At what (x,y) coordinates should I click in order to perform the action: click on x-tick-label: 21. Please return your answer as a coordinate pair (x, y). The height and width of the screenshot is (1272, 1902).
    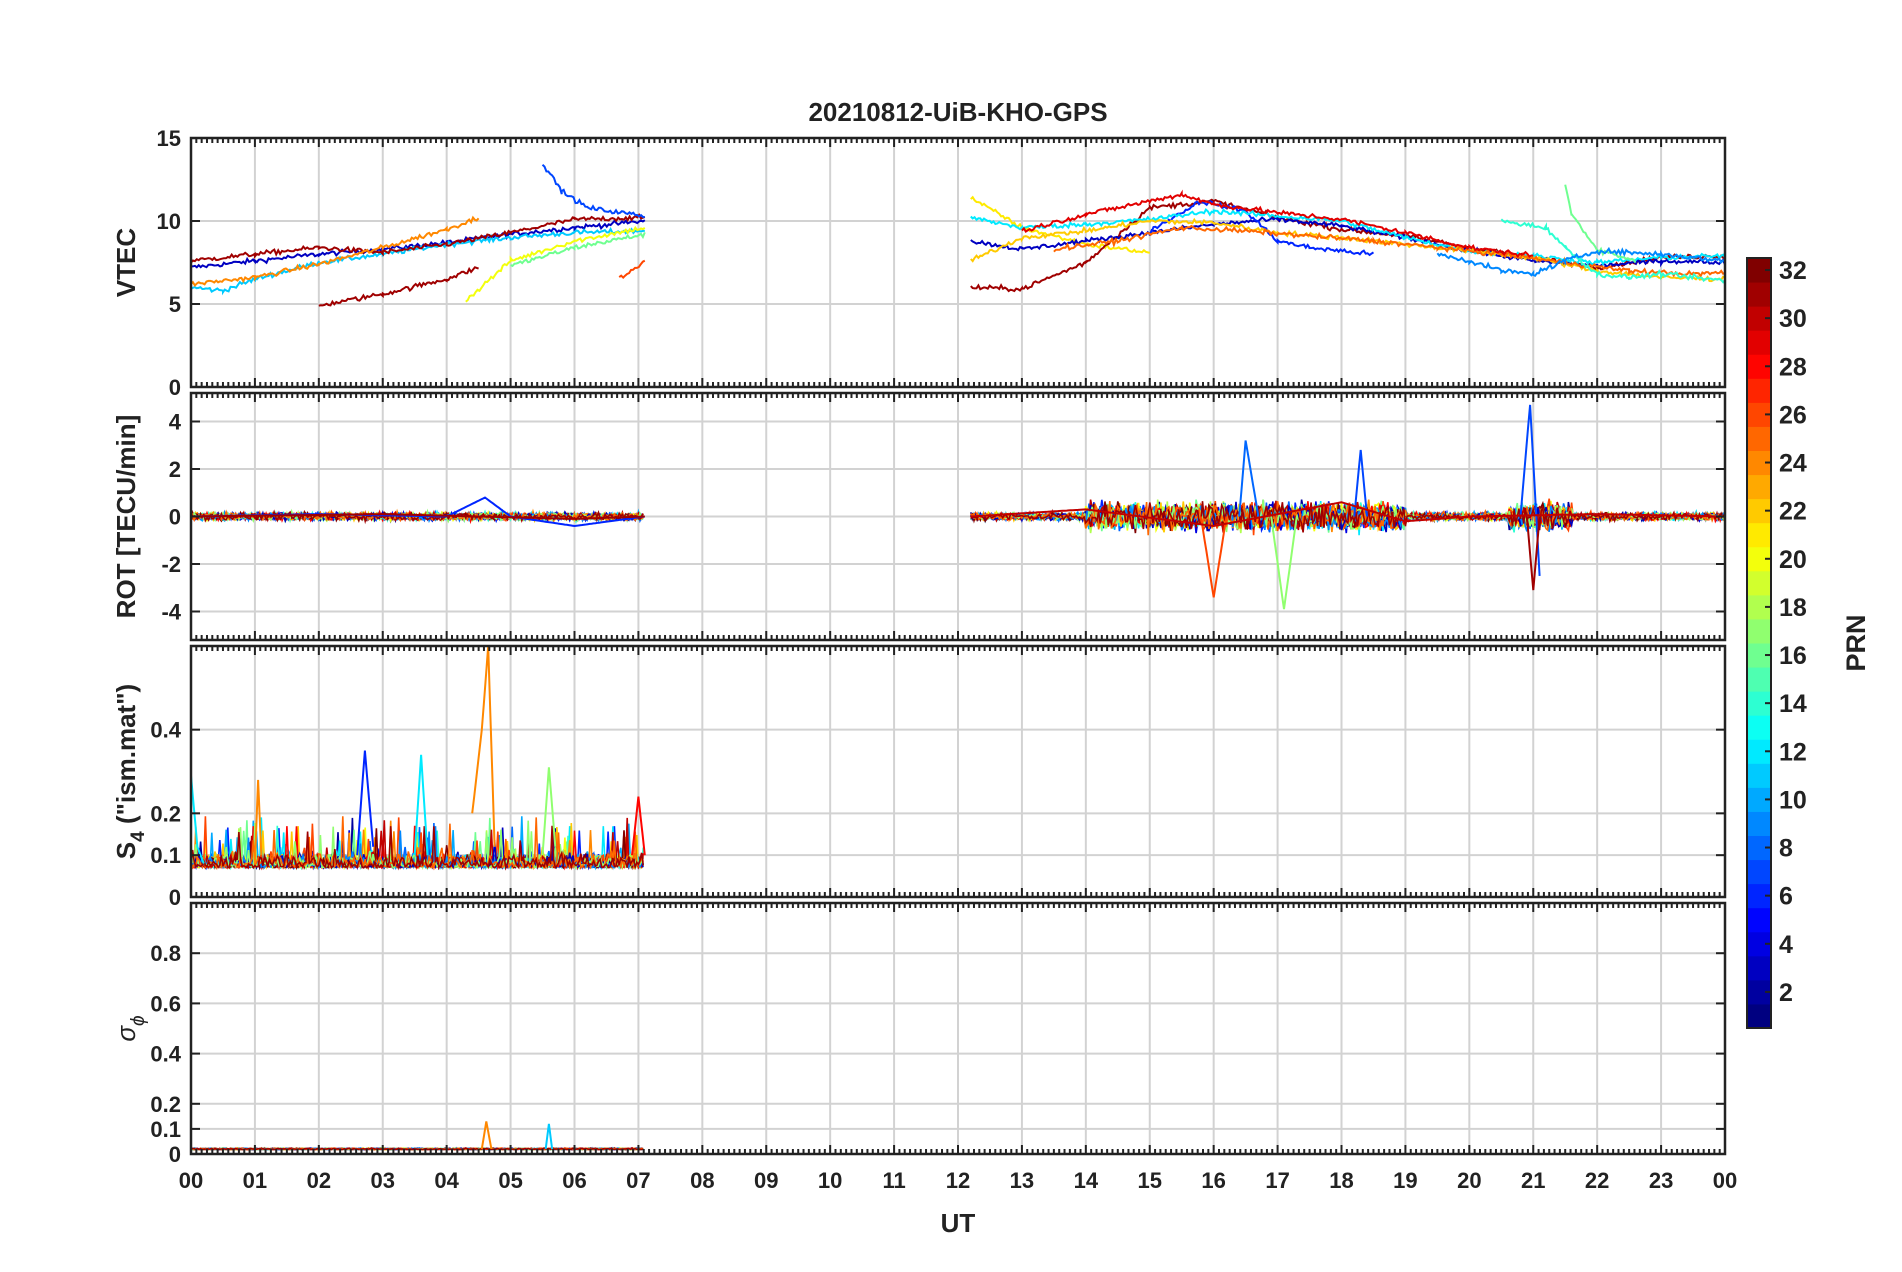
    Looking at the image, I should click on (1533, 1180).